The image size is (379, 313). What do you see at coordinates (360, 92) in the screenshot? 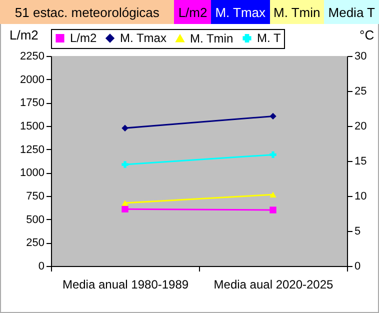
I see `y2-tick-label: 25` at bounding box center [360, 92].